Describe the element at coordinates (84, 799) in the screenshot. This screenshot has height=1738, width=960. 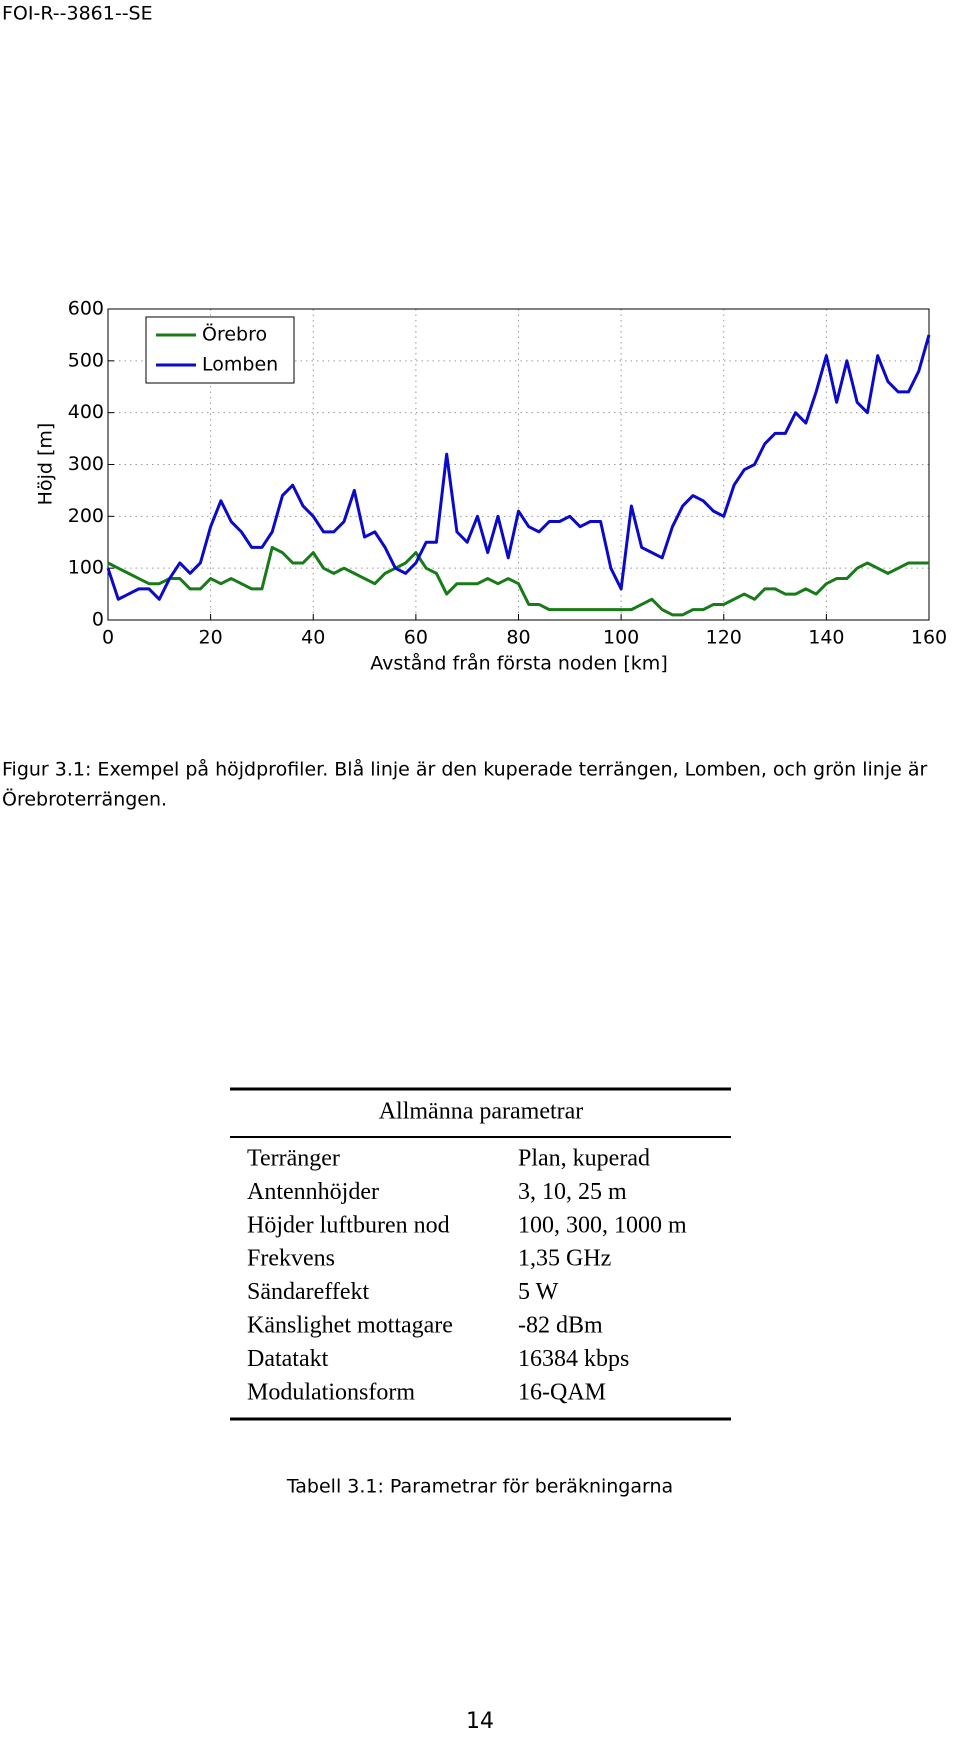
I see `figure-caption: Örebroterrängen.` at that location.